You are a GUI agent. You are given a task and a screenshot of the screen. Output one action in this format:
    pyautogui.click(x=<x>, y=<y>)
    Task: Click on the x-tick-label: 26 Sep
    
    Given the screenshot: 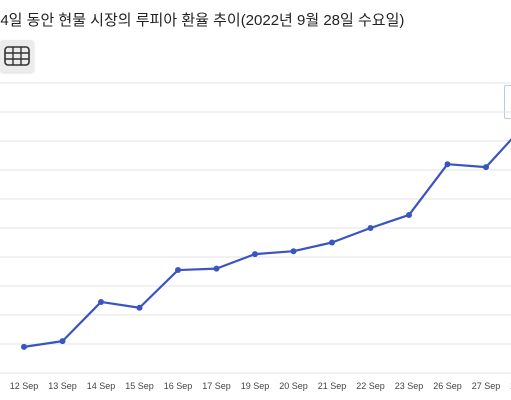 What is the action you would take?
    pyautogui.click(x=447, y=386)
    